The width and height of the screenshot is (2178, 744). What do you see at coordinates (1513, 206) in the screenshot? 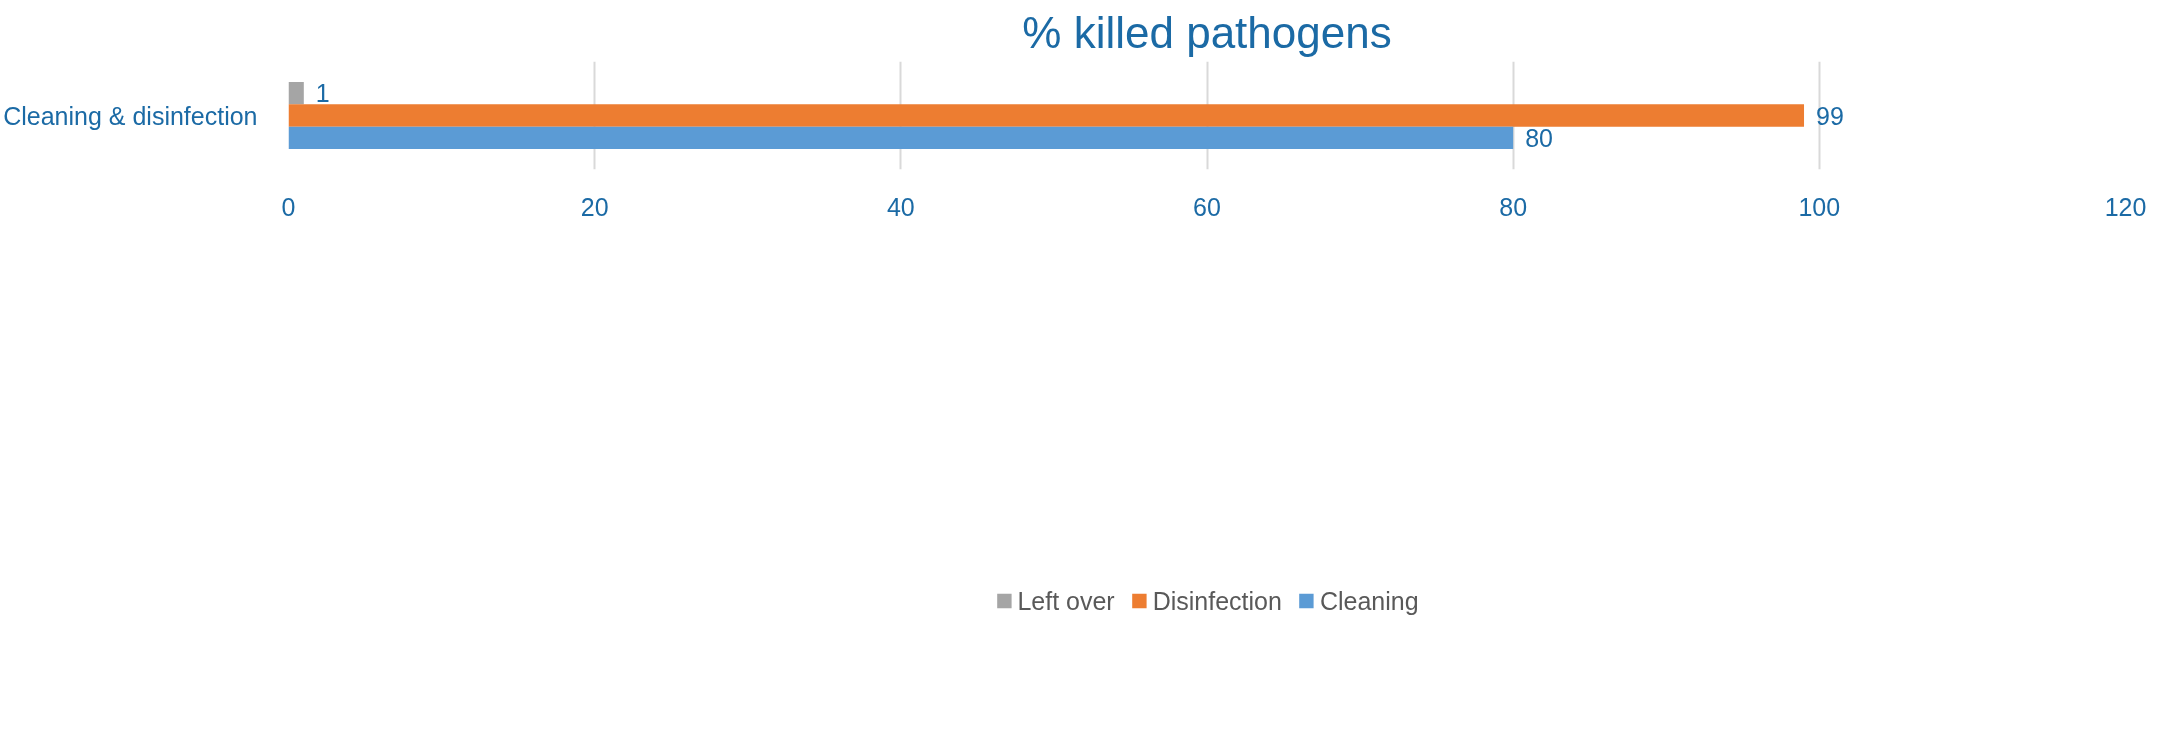
I see `x-tick-label: 80` at bounding box center [1513, 206].